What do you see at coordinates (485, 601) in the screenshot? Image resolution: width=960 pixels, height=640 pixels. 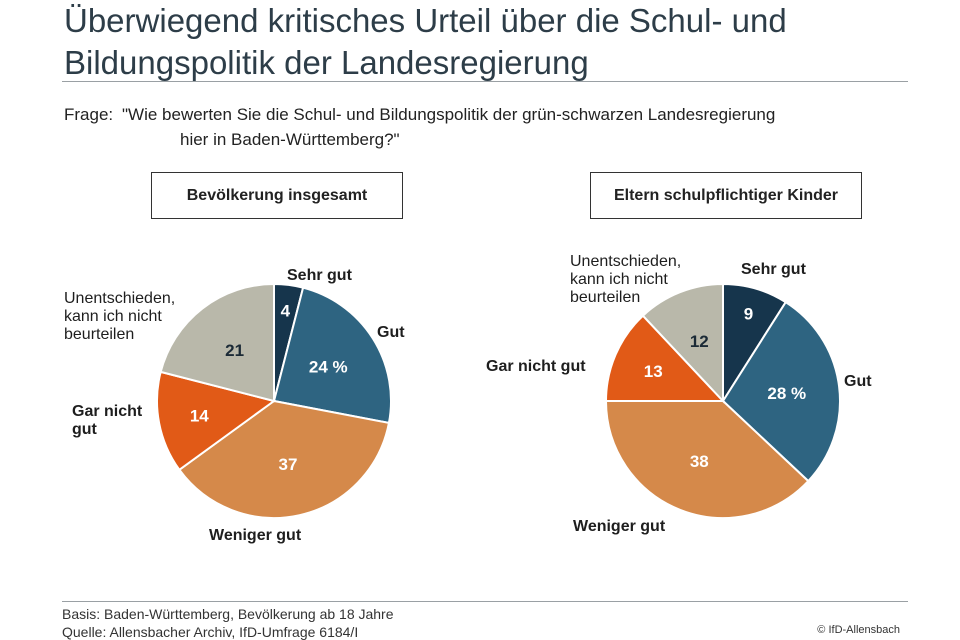 I see `footer-rule` at bounding box center [485, 601].